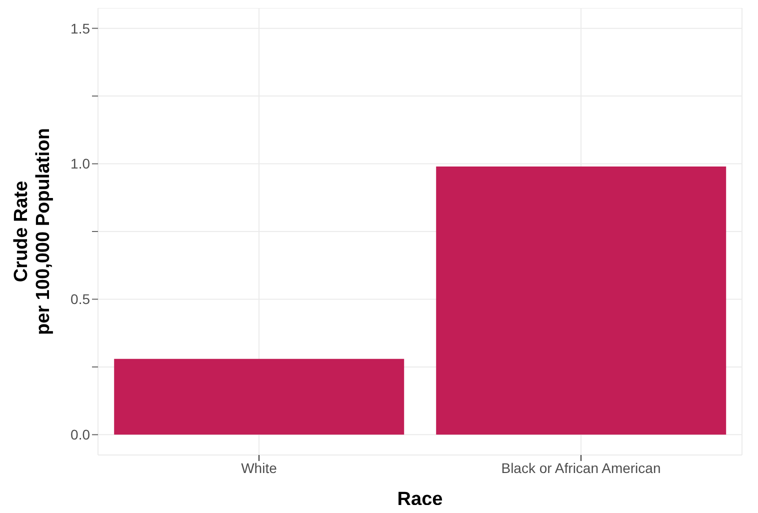  I want to click on x-tick-label: White, so click(259, 468).